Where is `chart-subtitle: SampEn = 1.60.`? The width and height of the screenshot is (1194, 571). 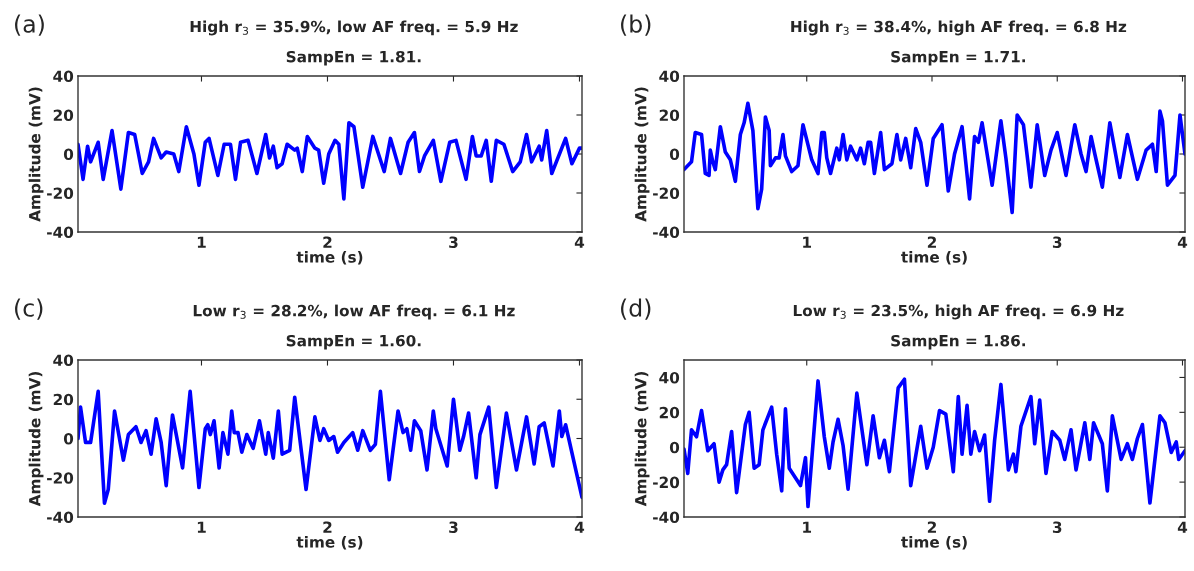 chart-subtitle: SampEn = 1.60. is located at coordinates (353, 342).